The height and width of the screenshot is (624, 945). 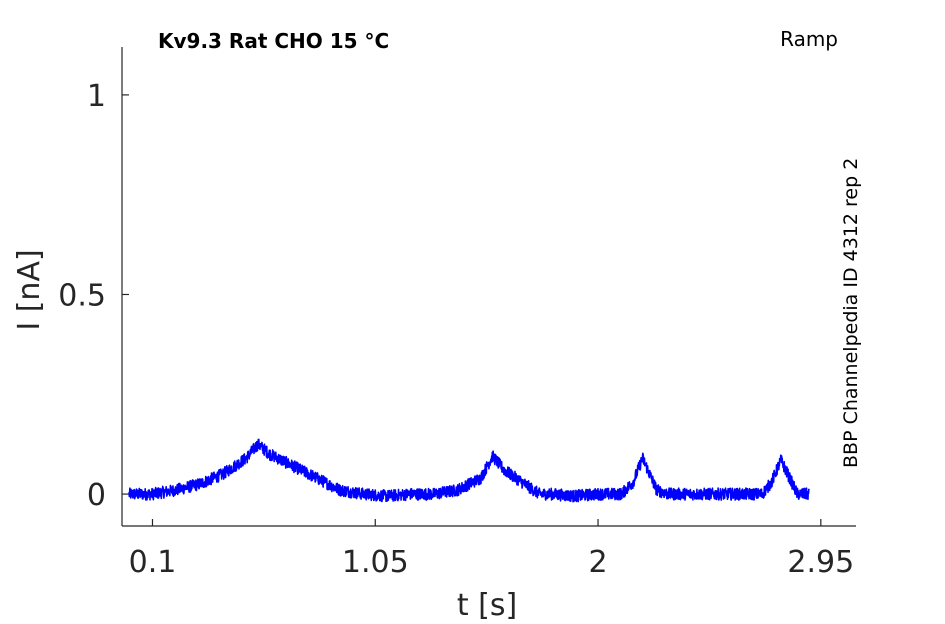 I want to click on x-tick-label: 2.95, so click(x=820, y=562).